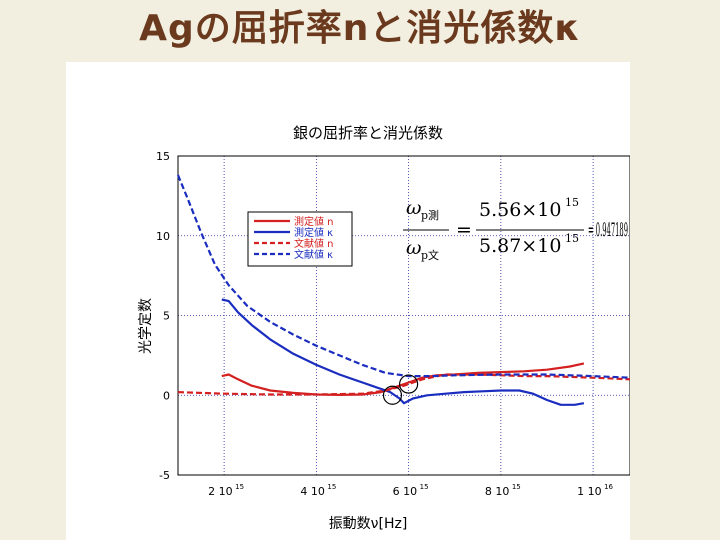 This screenshot has width=720, height=540. Describe the element at coordinates (608, 230) in the screenshot. I see `formula-result: = 0.947189` at that location.